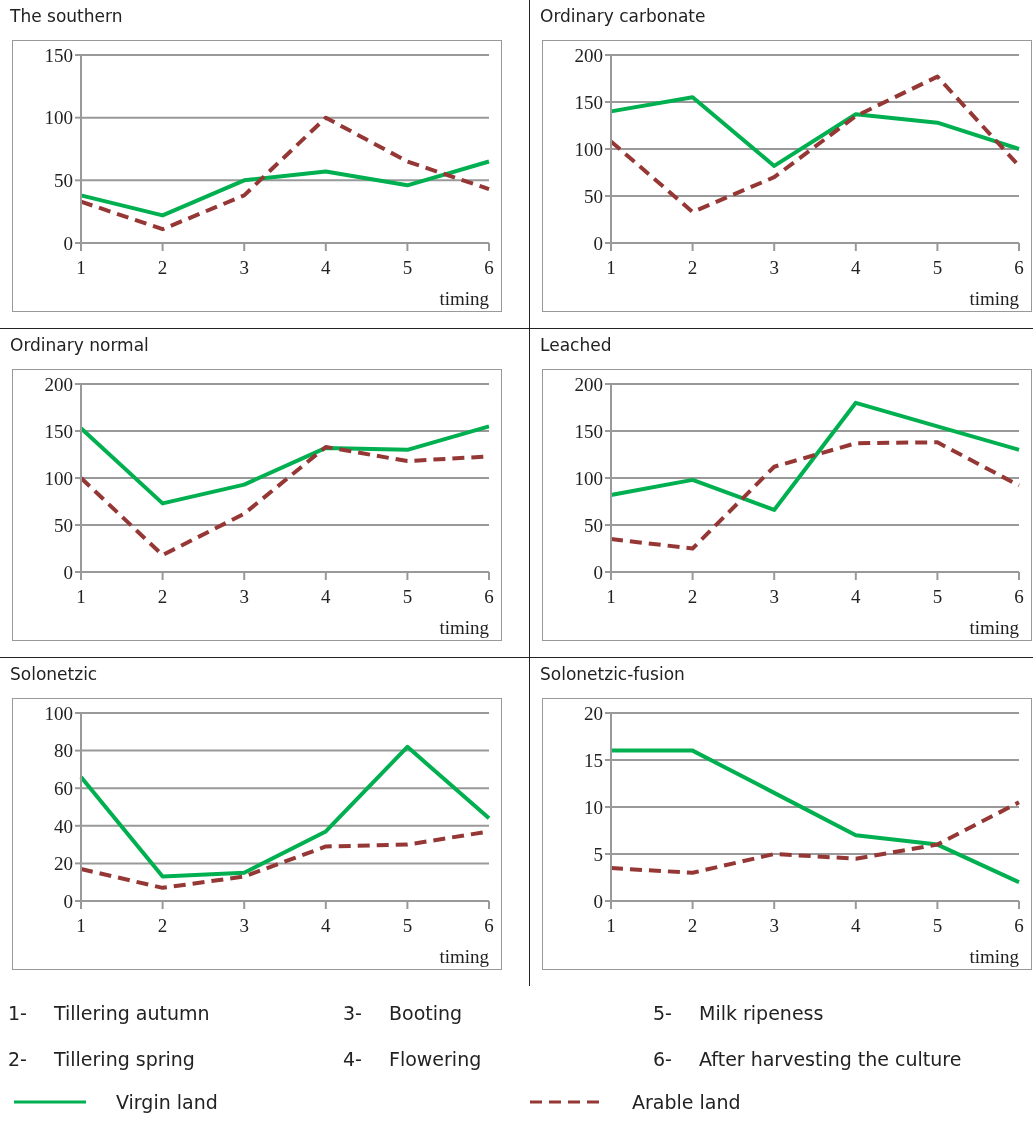  I want to click on text: 5- Milk ripeness, so click(738, 1013).